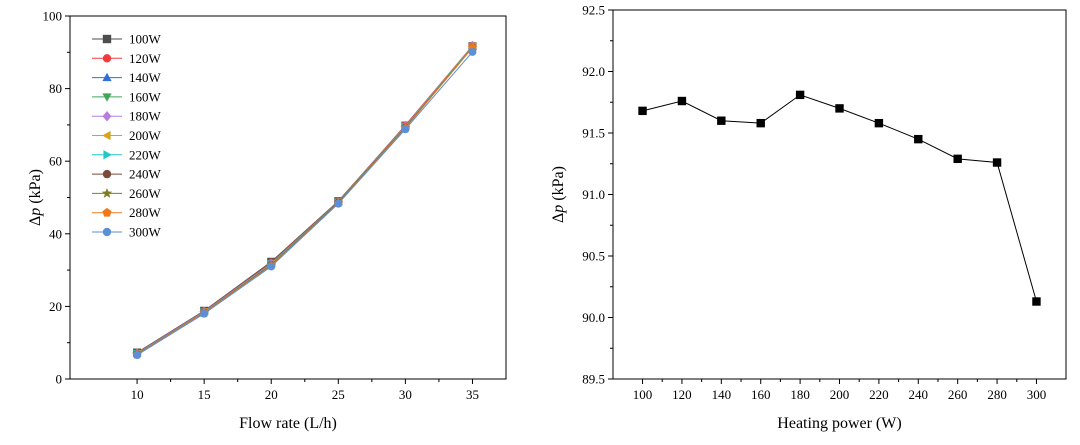  What do you see at coordinates (53, 16) in the screenshot?
I see `y-tick-label: 100` at bounding box center [53, 16].